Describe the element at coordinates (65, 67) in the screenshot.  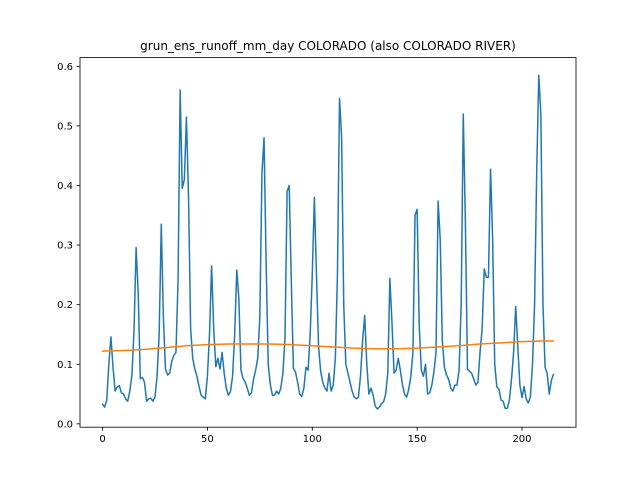
I see `y-tick-label: 0.6` at that location.